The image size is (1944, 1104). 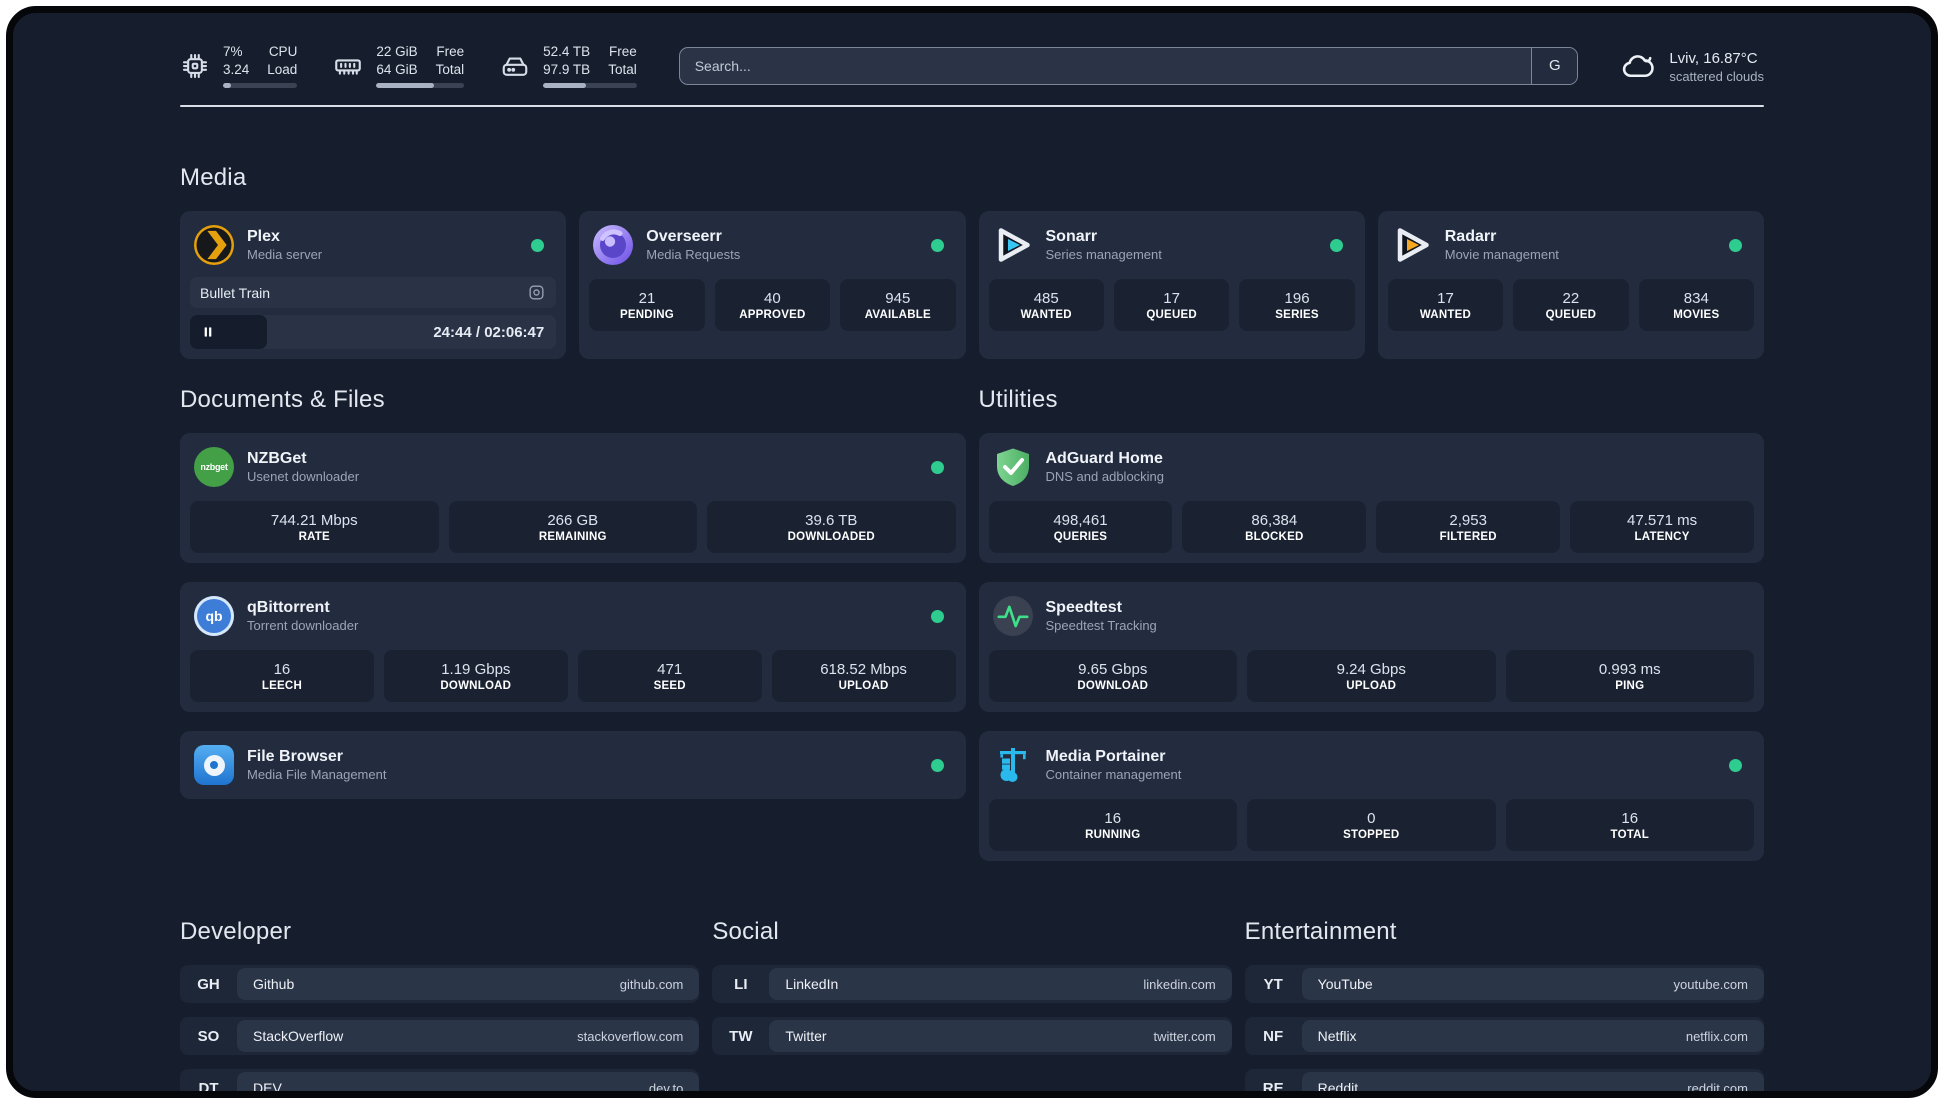 I want to click on service-subtitle: Speedtest Tracking, so click(x=1101, y=626).